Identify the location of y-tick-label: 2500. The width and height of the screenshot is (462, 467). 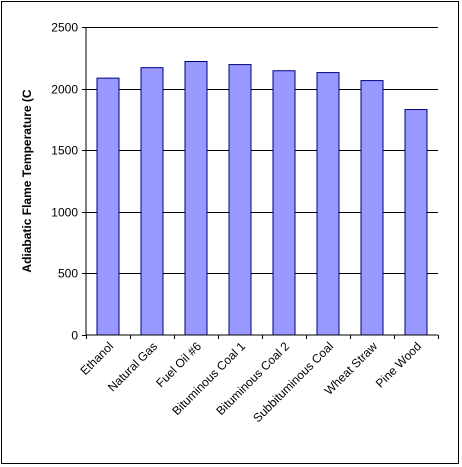
(64, 28).